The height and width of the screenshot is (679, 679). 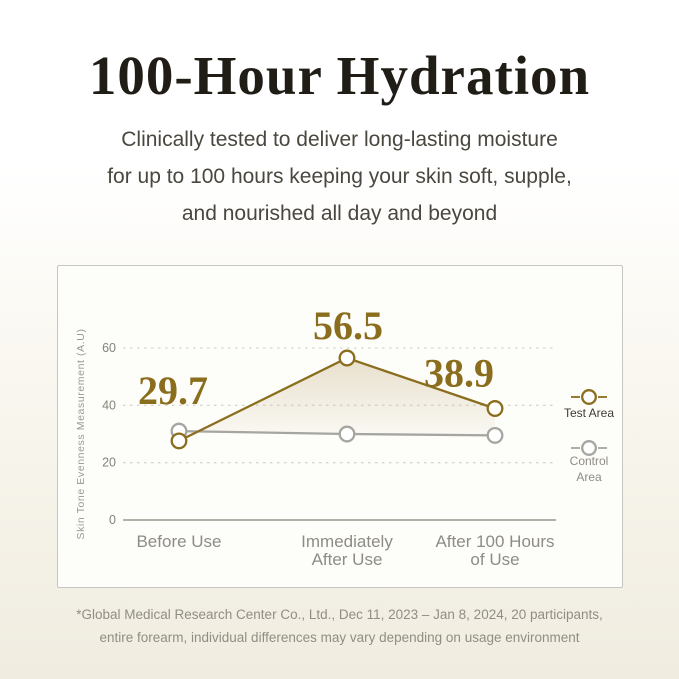 I want to click on subtitle-line-3: and nourished all day and beyond, so click(x=339, y=214).